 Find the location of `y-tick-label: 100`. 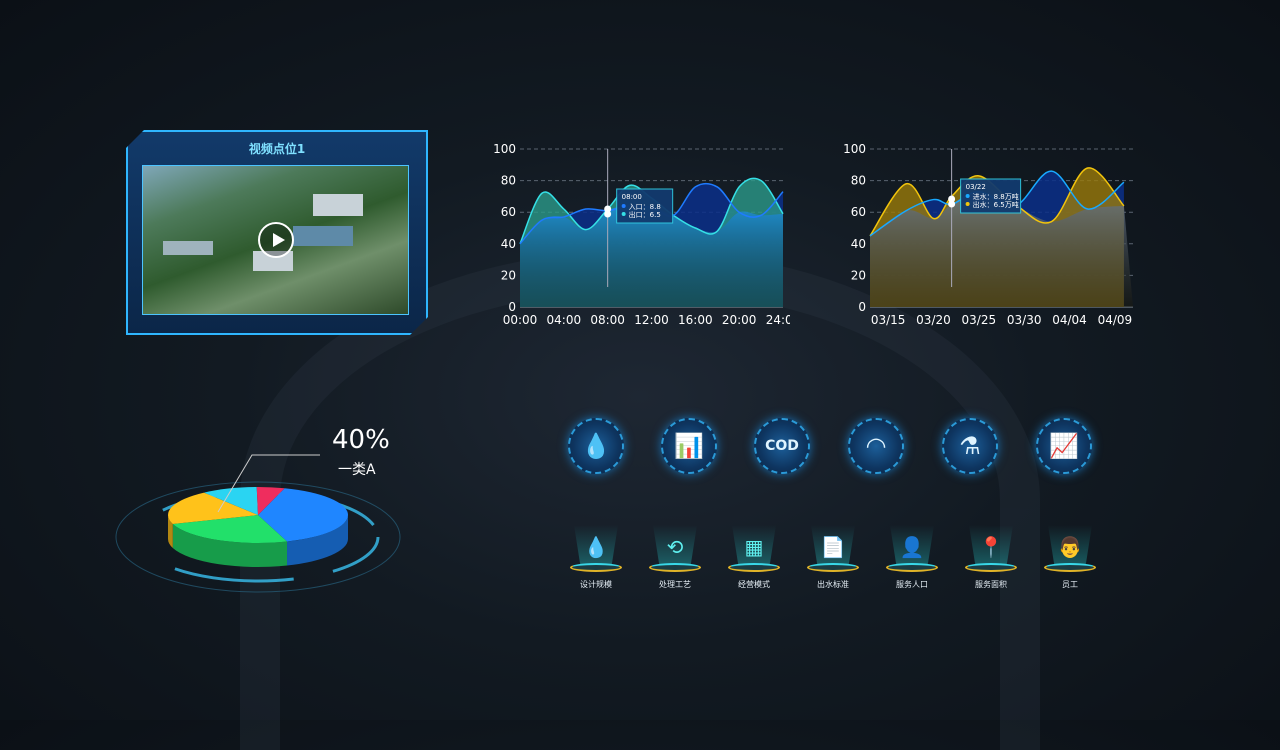

y-tick-label: 100 is located at coordinates (854, 149).